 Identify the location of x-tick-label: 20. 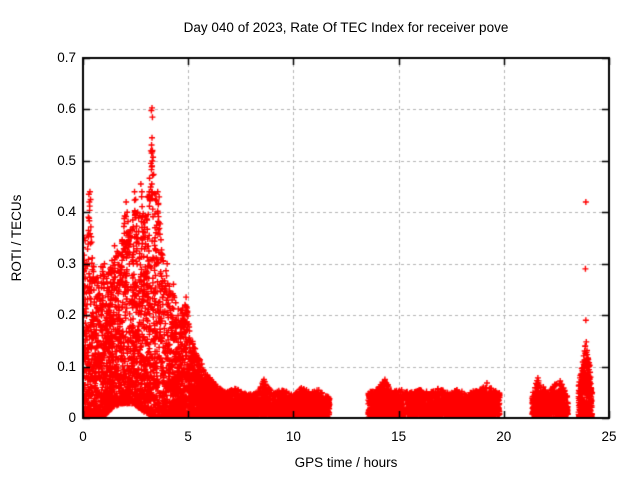
(504, 436).